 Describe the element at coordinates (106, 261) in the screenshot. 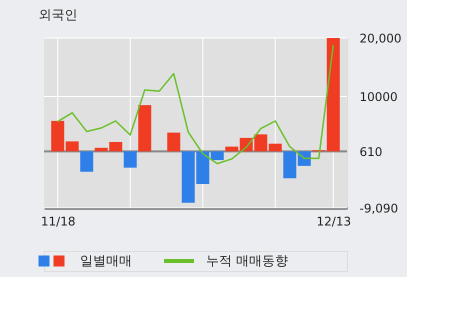

I see `legend-label: 일별매매` at that location.